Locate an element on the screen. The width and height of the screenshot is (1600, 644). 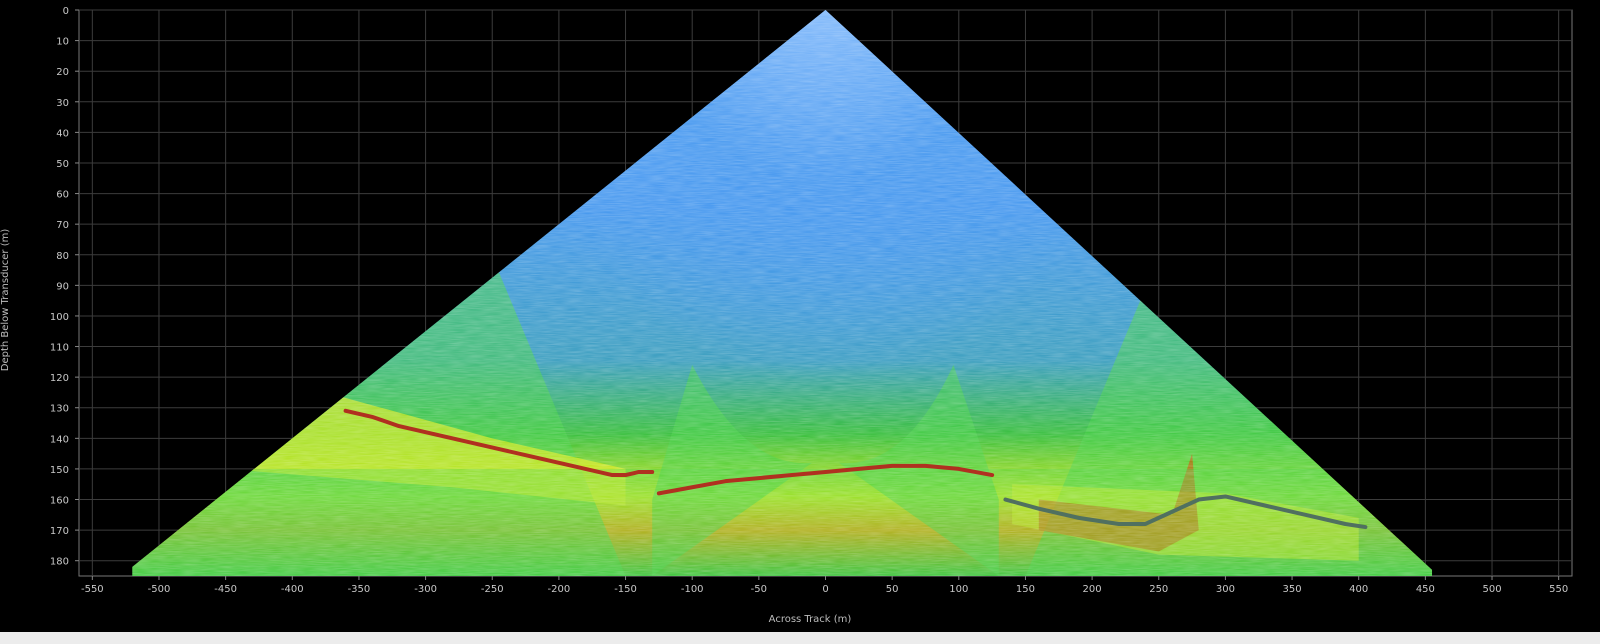
x-tick-label: -200 is located at coordinates (559, 589).